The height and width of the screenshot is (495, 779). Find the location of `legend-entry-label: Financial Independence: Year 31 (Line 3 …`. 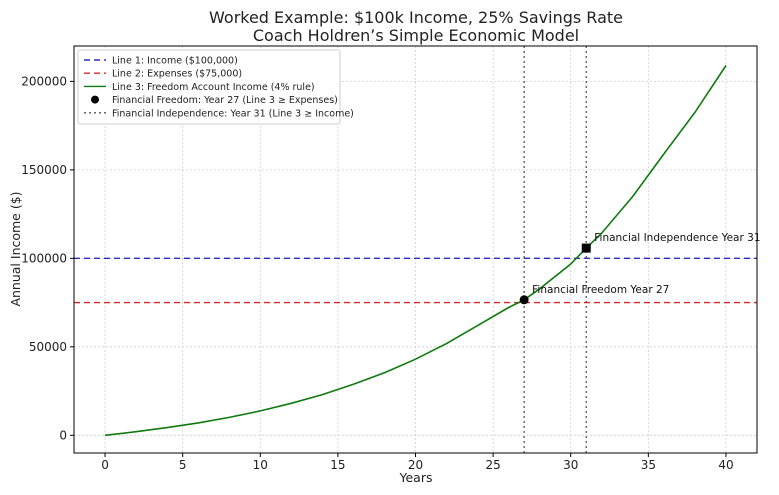

legend-entry-label: Financial Independence: Year 31 (Line 3 … is located at coordinates (233, 113).